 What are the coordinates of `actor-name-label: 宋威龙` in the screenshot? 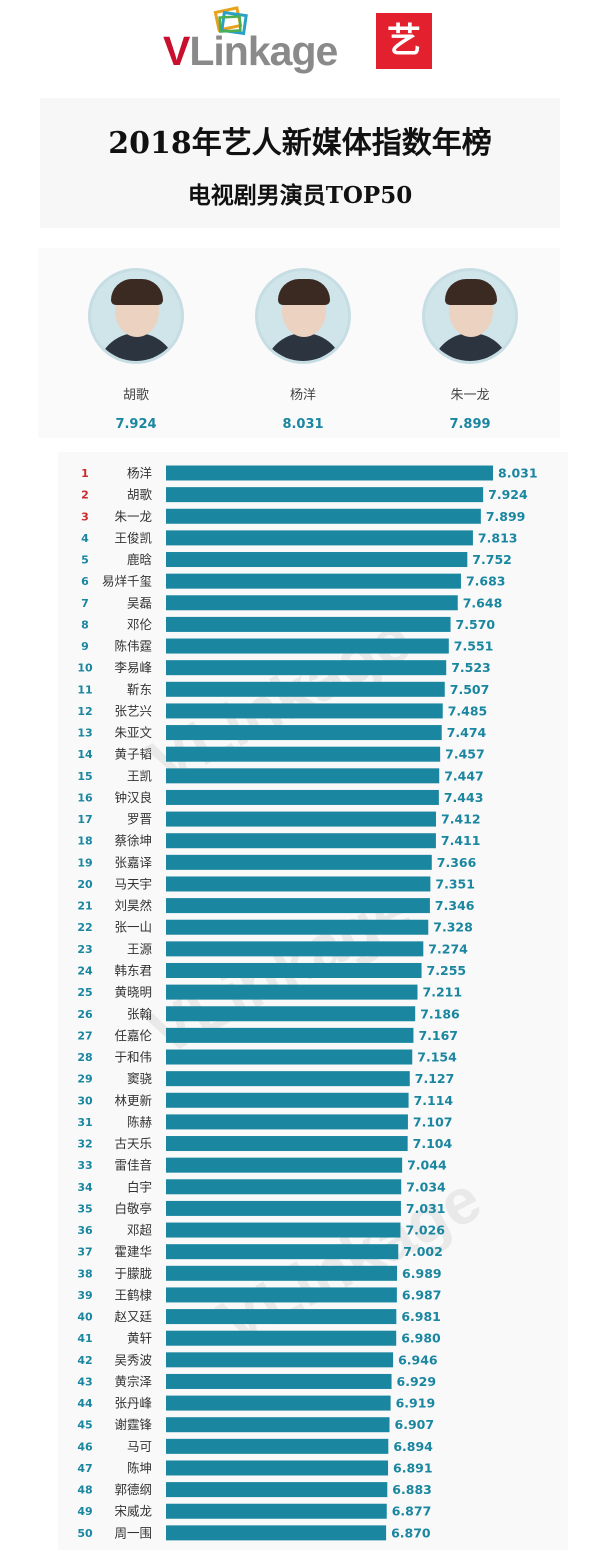 It's located at (133, 1511).